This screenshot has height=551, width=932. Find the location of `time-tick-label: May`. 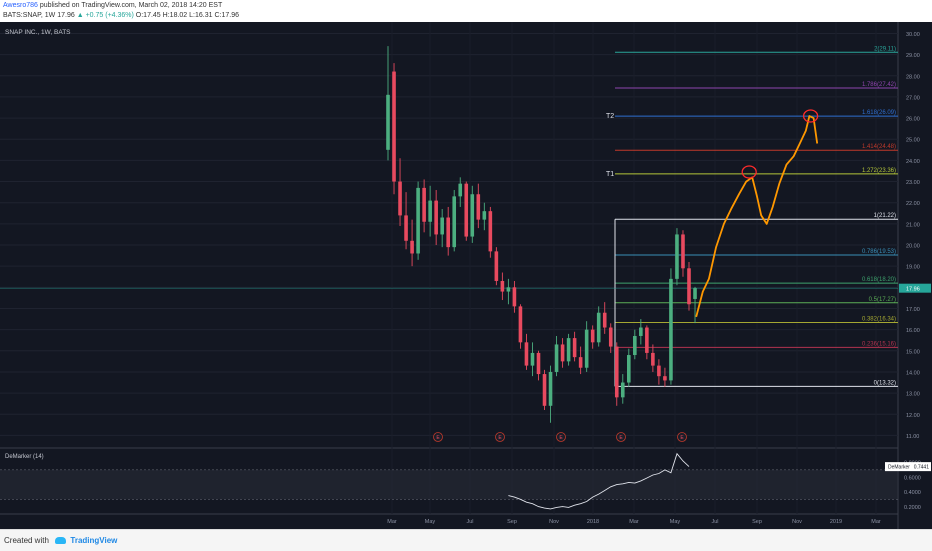

time-tick-label: May is located at coordinates (430, 522).